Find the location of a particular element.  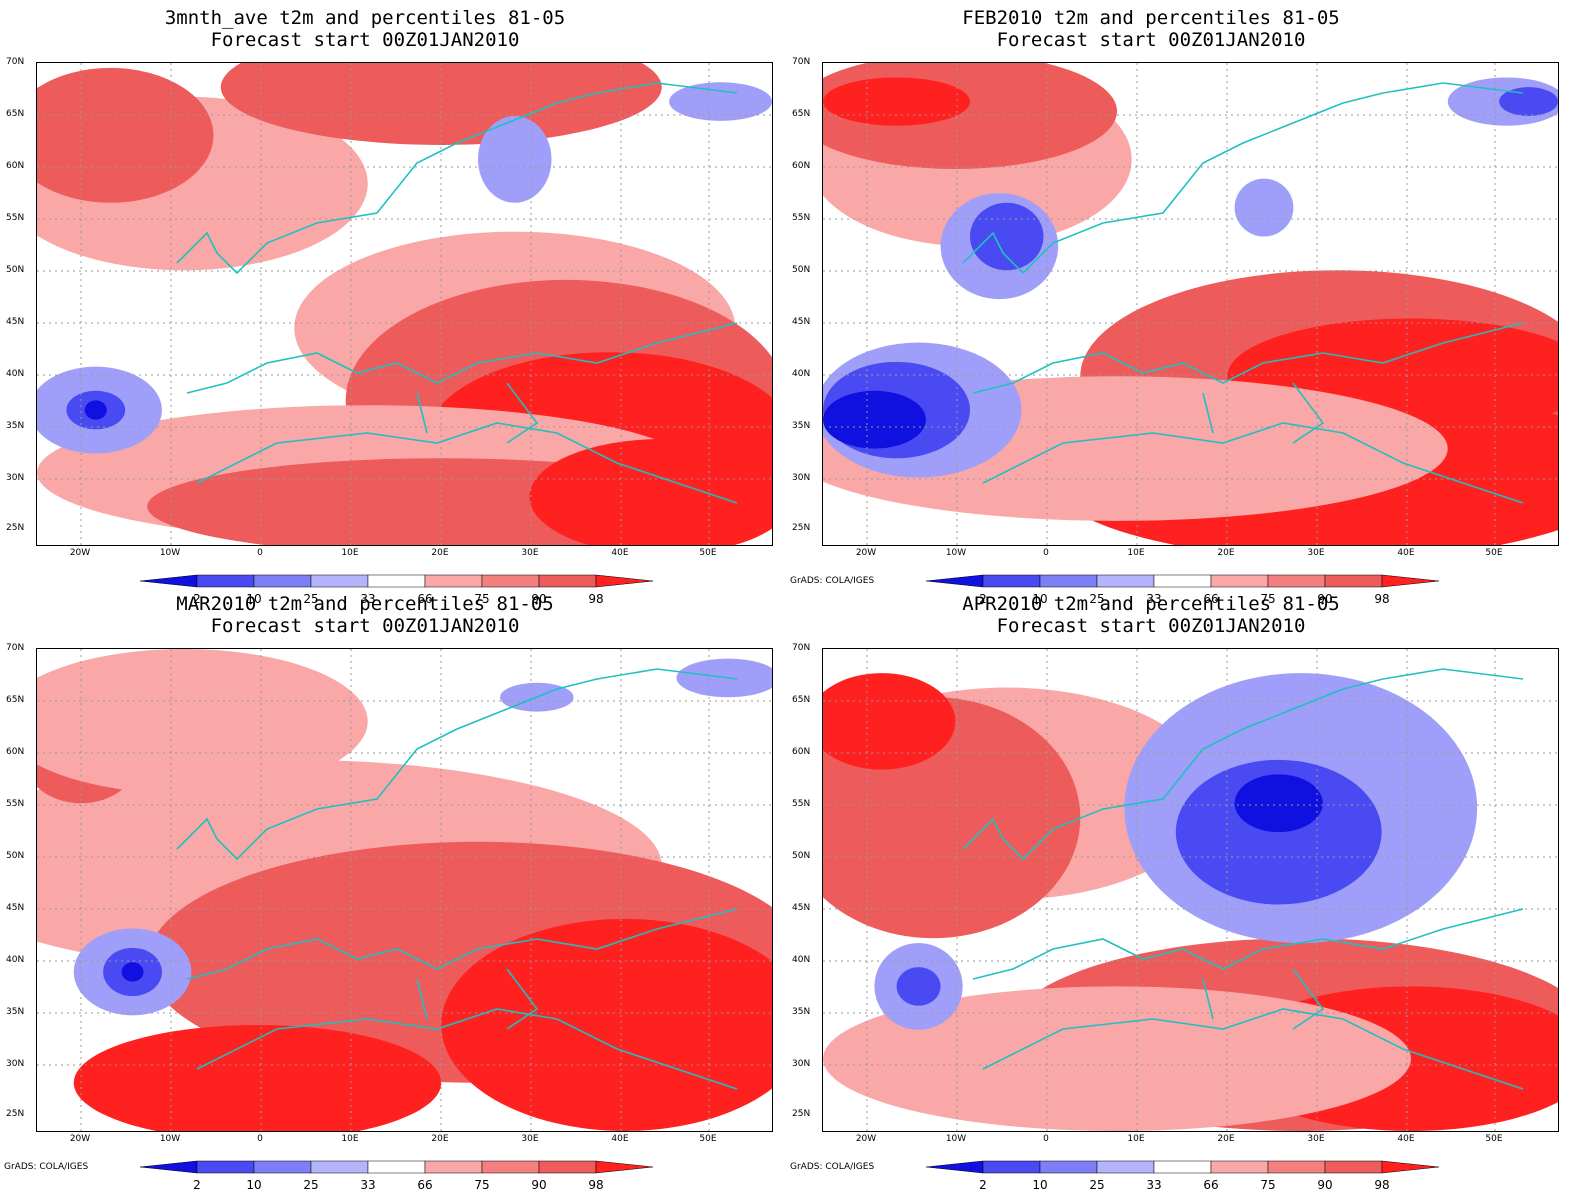

panel-title-line1: MAR2010 t2m and percentiles 81-05 is located at coordinates (365, 604).